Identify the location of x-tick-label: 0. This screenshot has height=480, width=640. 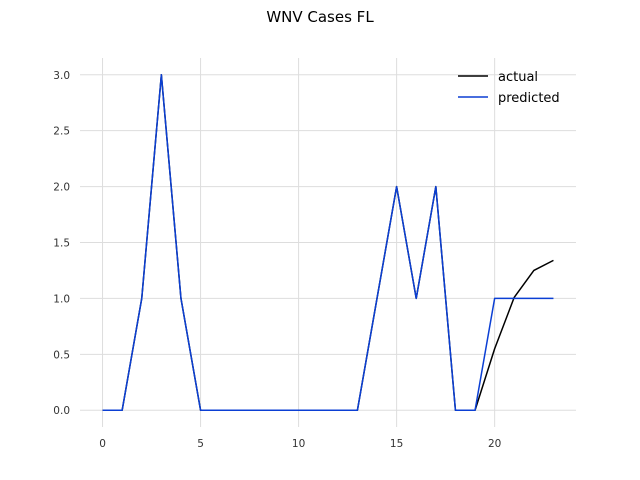
(102, 444).